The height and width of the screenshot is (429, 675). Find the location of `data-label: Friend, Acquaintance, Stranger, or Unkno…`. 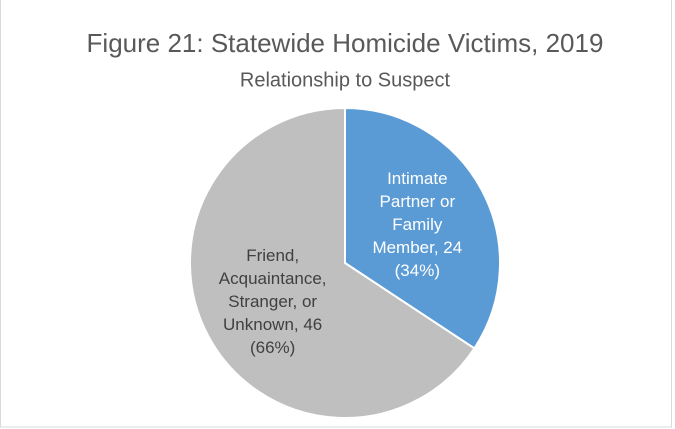

data-label: Friend, Acquaintance, Stranger, or Unkno… is located at coordinates (272, 302).